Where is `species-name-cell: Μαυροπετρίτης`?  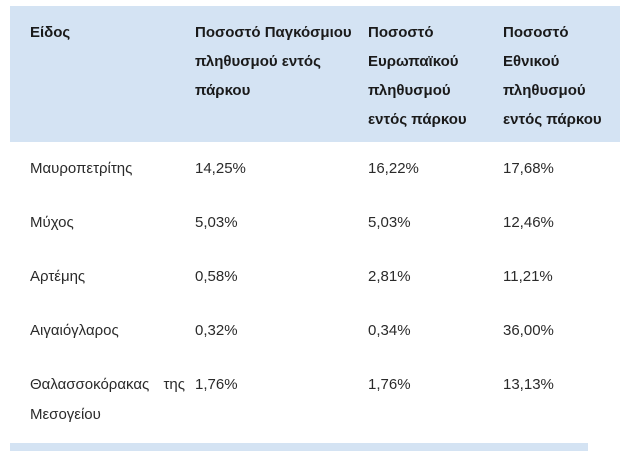
species-name-cell: Μαυροπετρίτης is located at coordinates (81, 168).